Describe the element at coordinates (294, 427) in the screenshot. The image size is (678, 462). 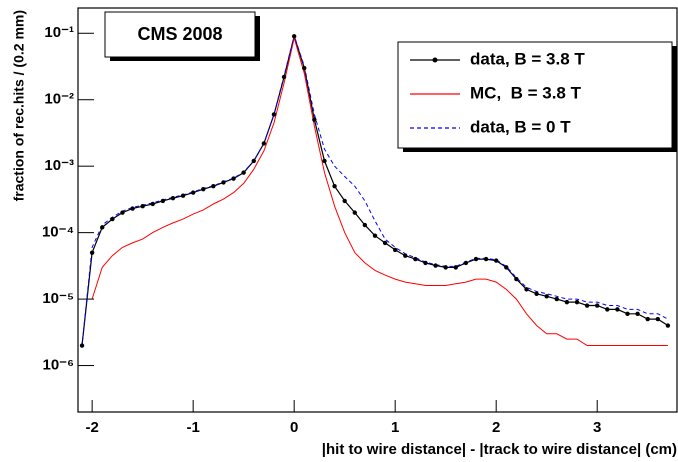
I see `x-tick-label: 0` at that location.